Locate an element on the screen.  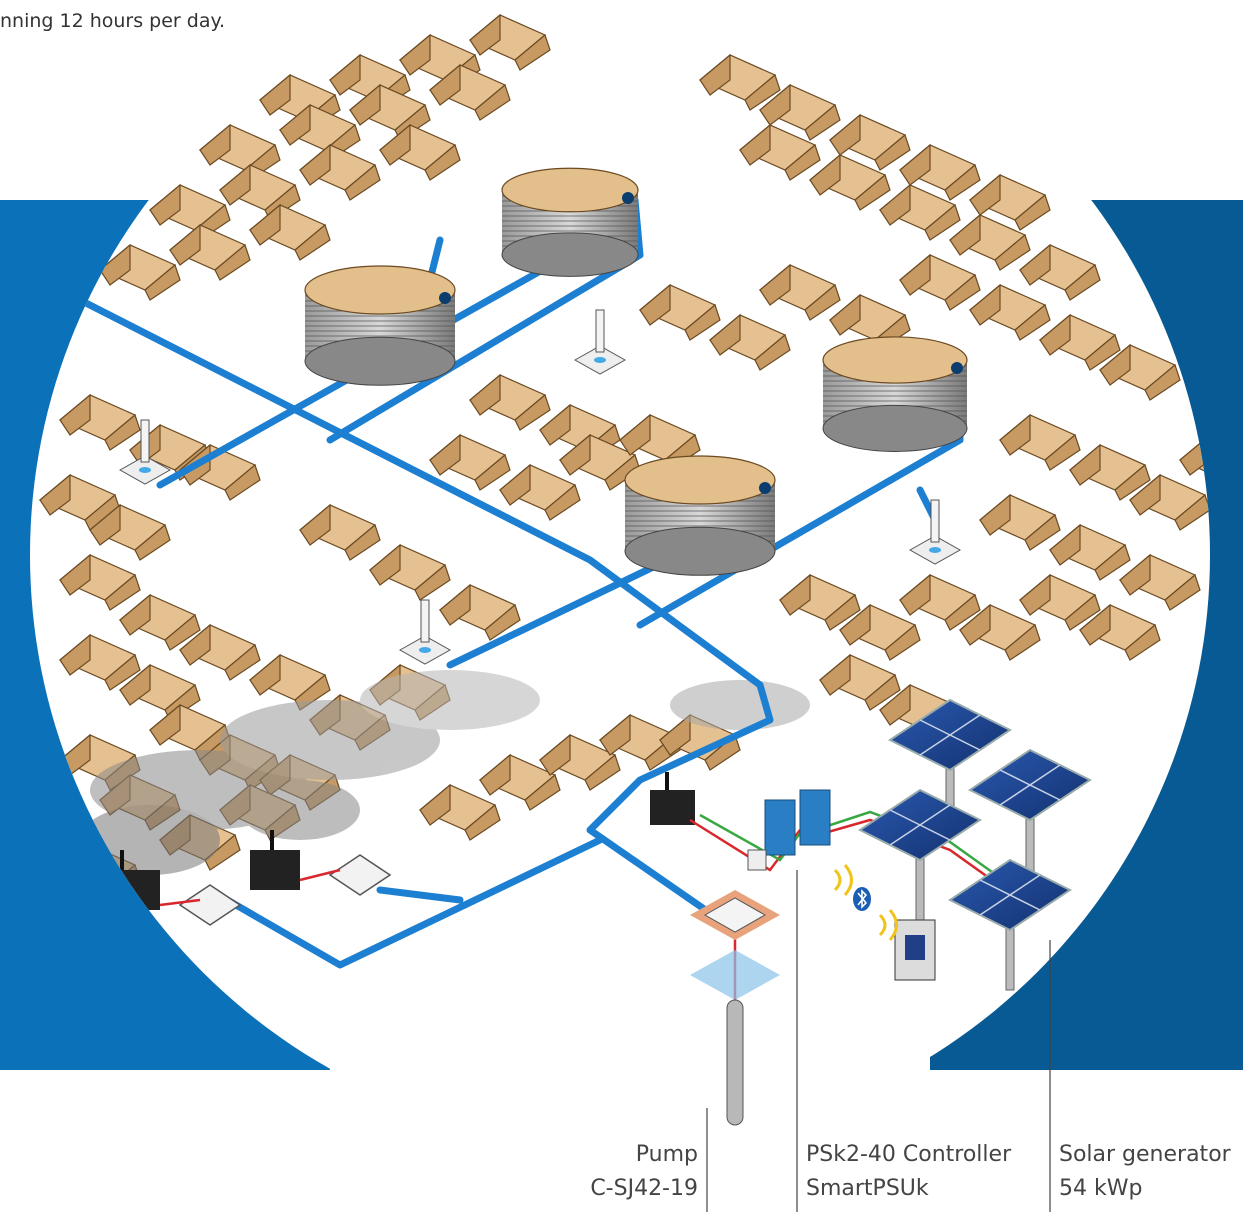
wireless-signal-icon is located at coordinates (865, 902).